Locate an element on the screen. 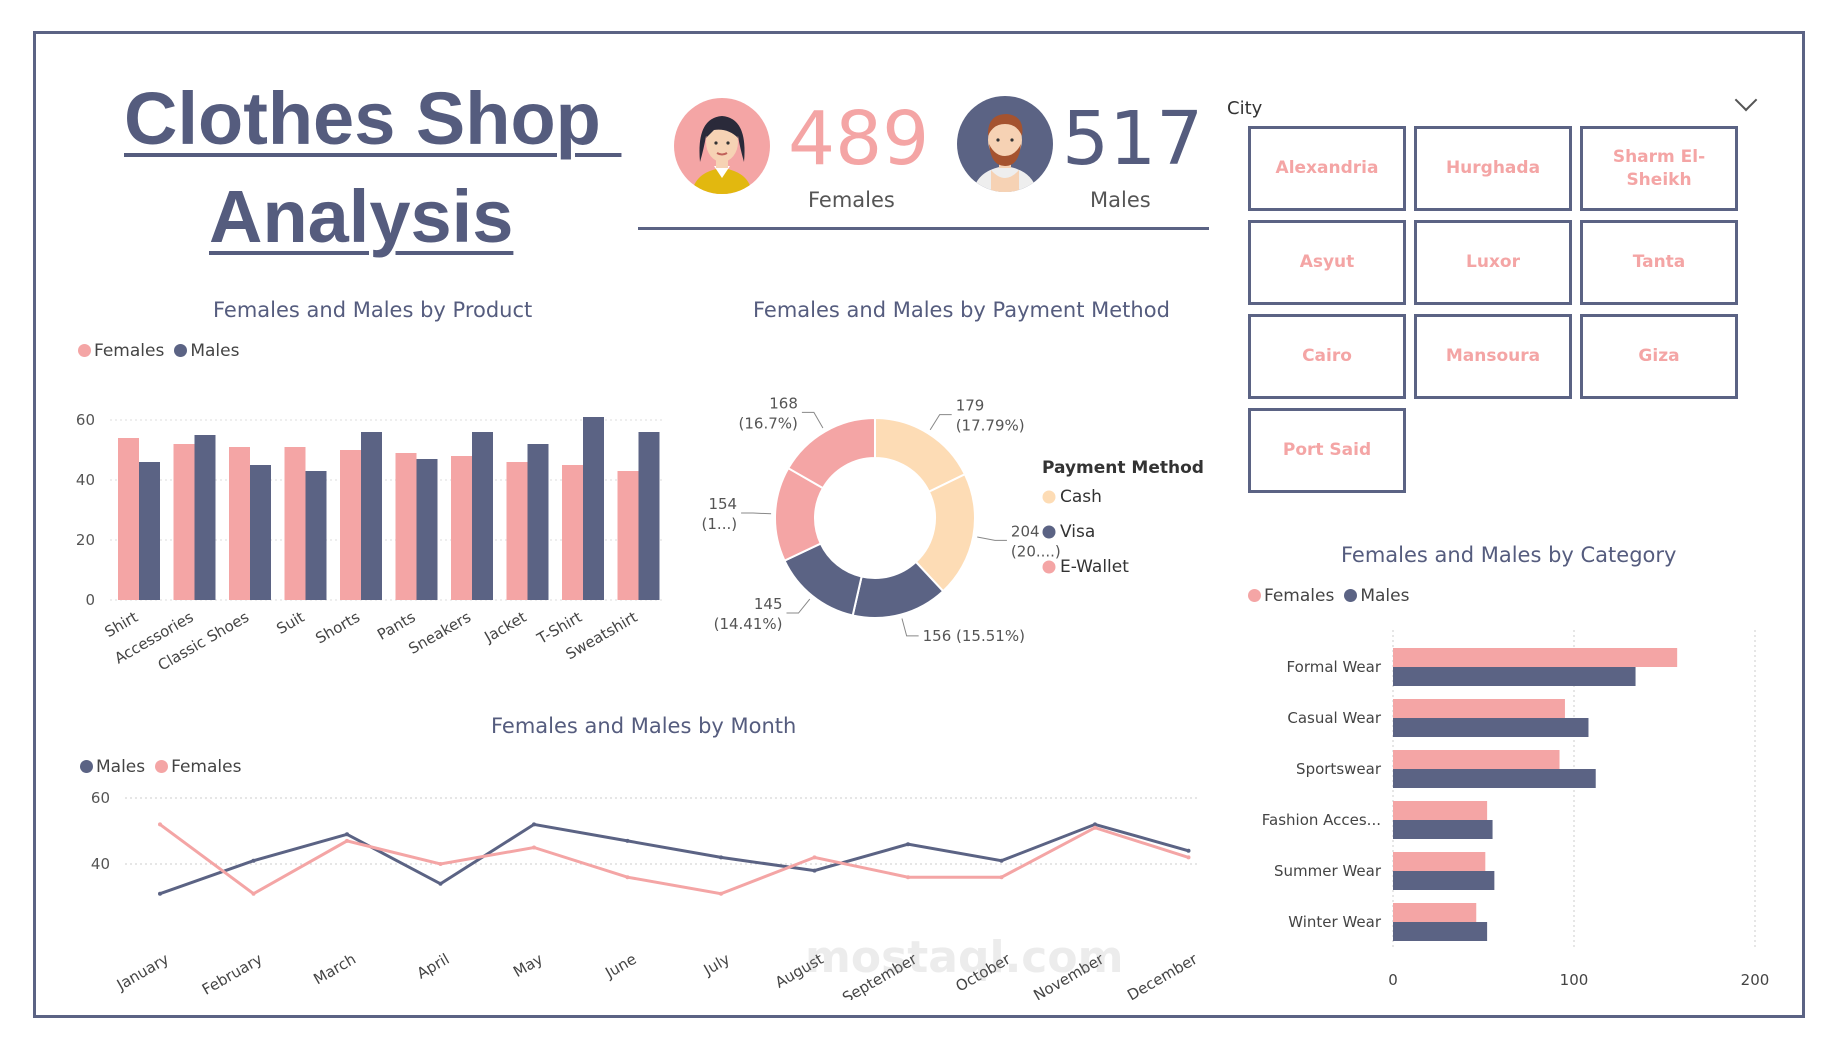 This screenshot has width=1833, height=1050. slice-pct-label: (17.79%) is located at coordinates (990, 426).